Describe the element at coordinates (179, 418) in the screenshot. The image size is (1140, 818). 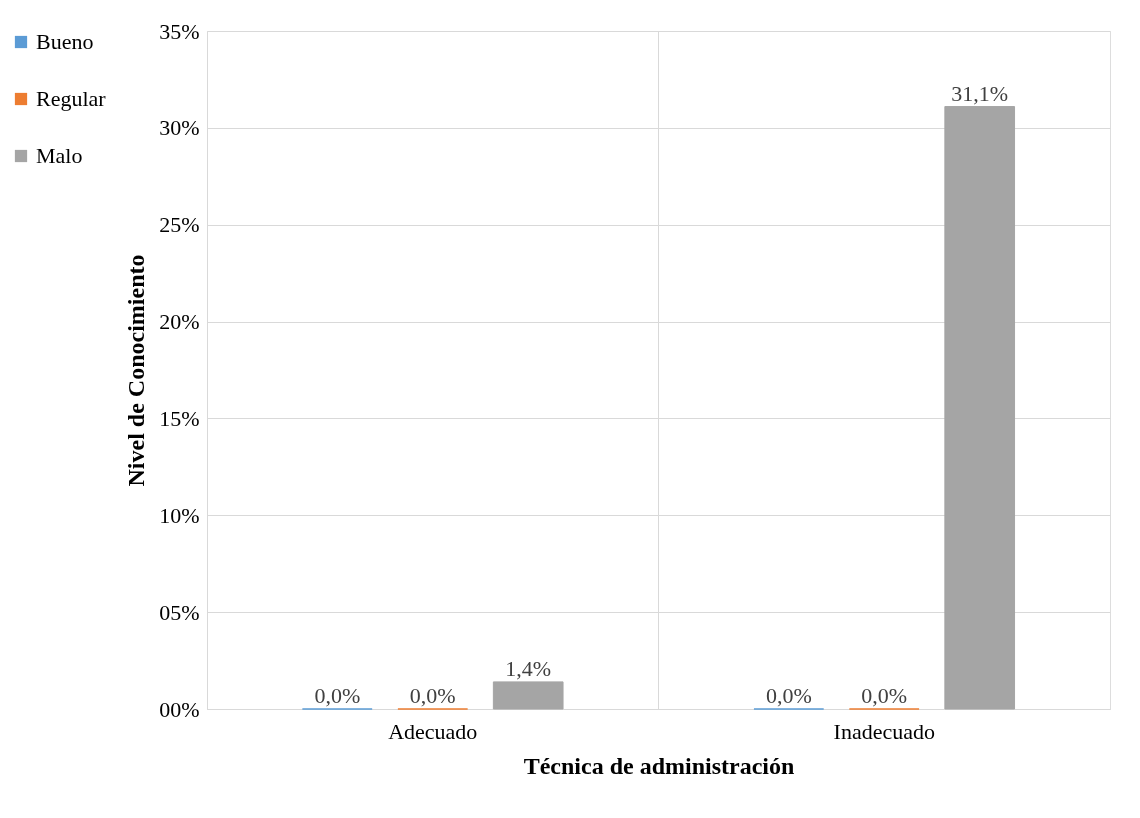
I see `y-tick-label: 15%` at that location.